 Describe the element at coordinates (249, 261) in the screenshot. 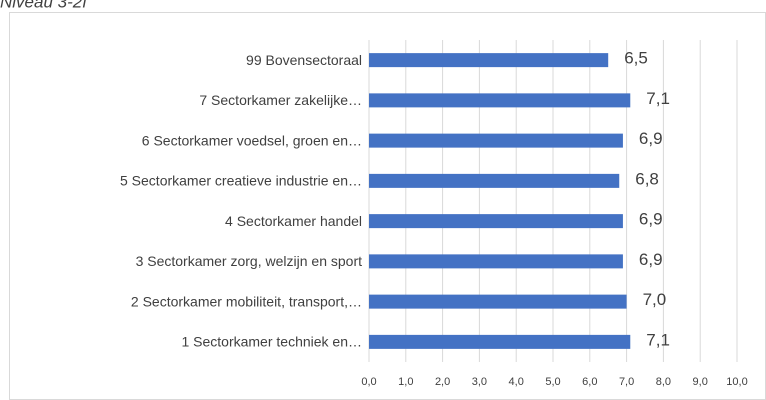

I see `category-label: 3 Sectorkamer zorg, welzijn en sport` at that location.